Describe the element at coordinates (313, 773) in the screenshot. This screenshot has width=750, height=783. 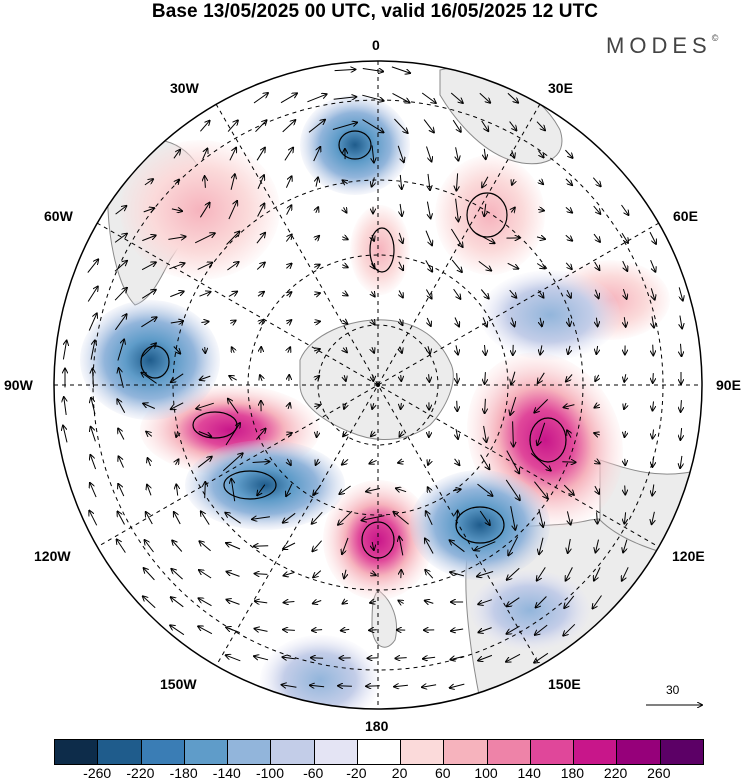
I see `colorbar-label: -60` at that location.